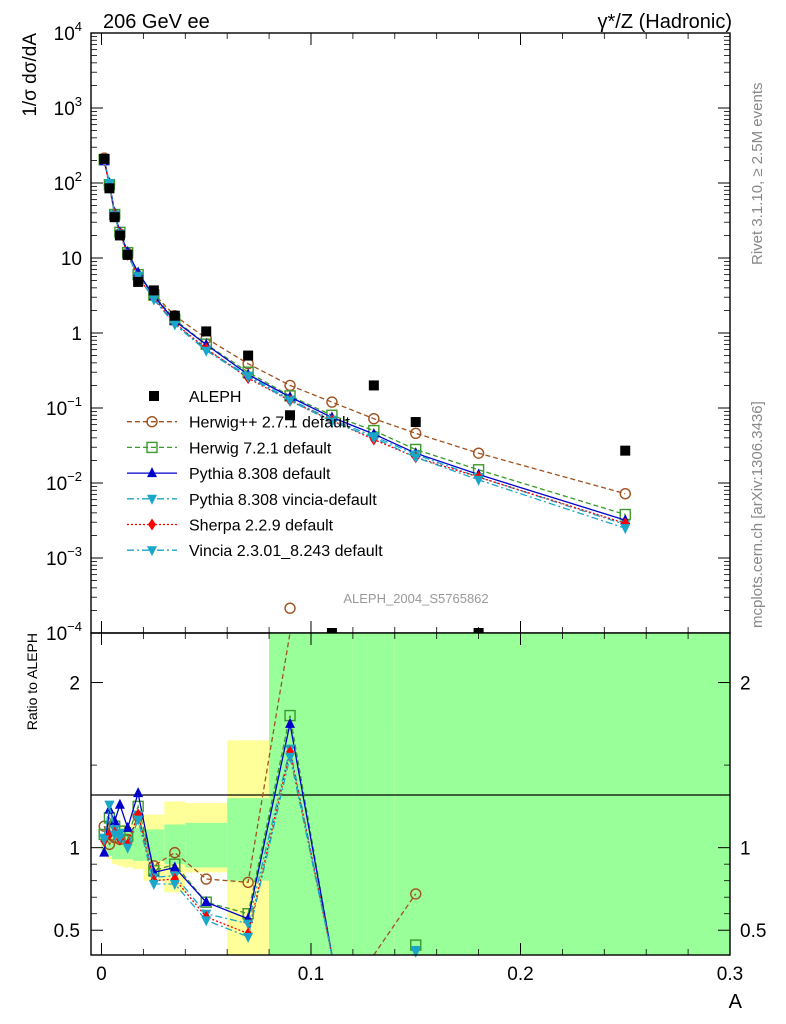 This screenshot has width=786, height=1024. Describe the element at coordinates (74, 626) in the screenshot. I see `y-tick-label-exponent: −4` at that location.